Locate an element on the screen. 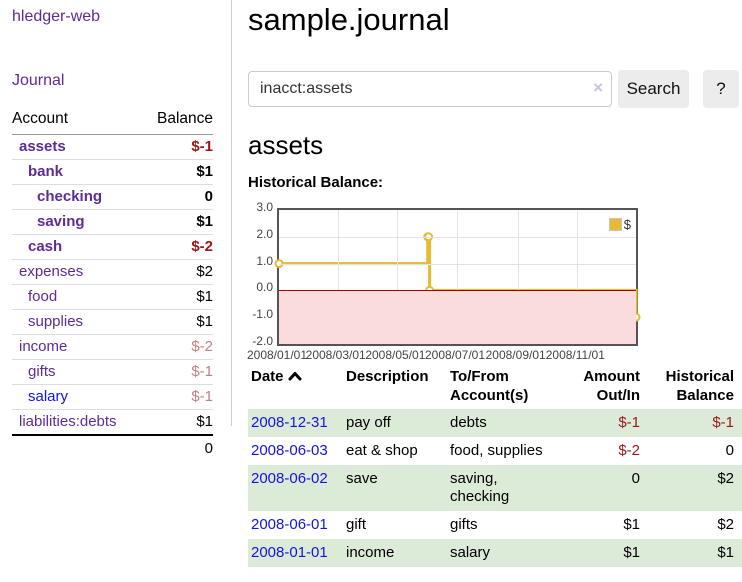 The image size is (742, 582). account-row: expenses $2 is located at coordinates (112, 272).